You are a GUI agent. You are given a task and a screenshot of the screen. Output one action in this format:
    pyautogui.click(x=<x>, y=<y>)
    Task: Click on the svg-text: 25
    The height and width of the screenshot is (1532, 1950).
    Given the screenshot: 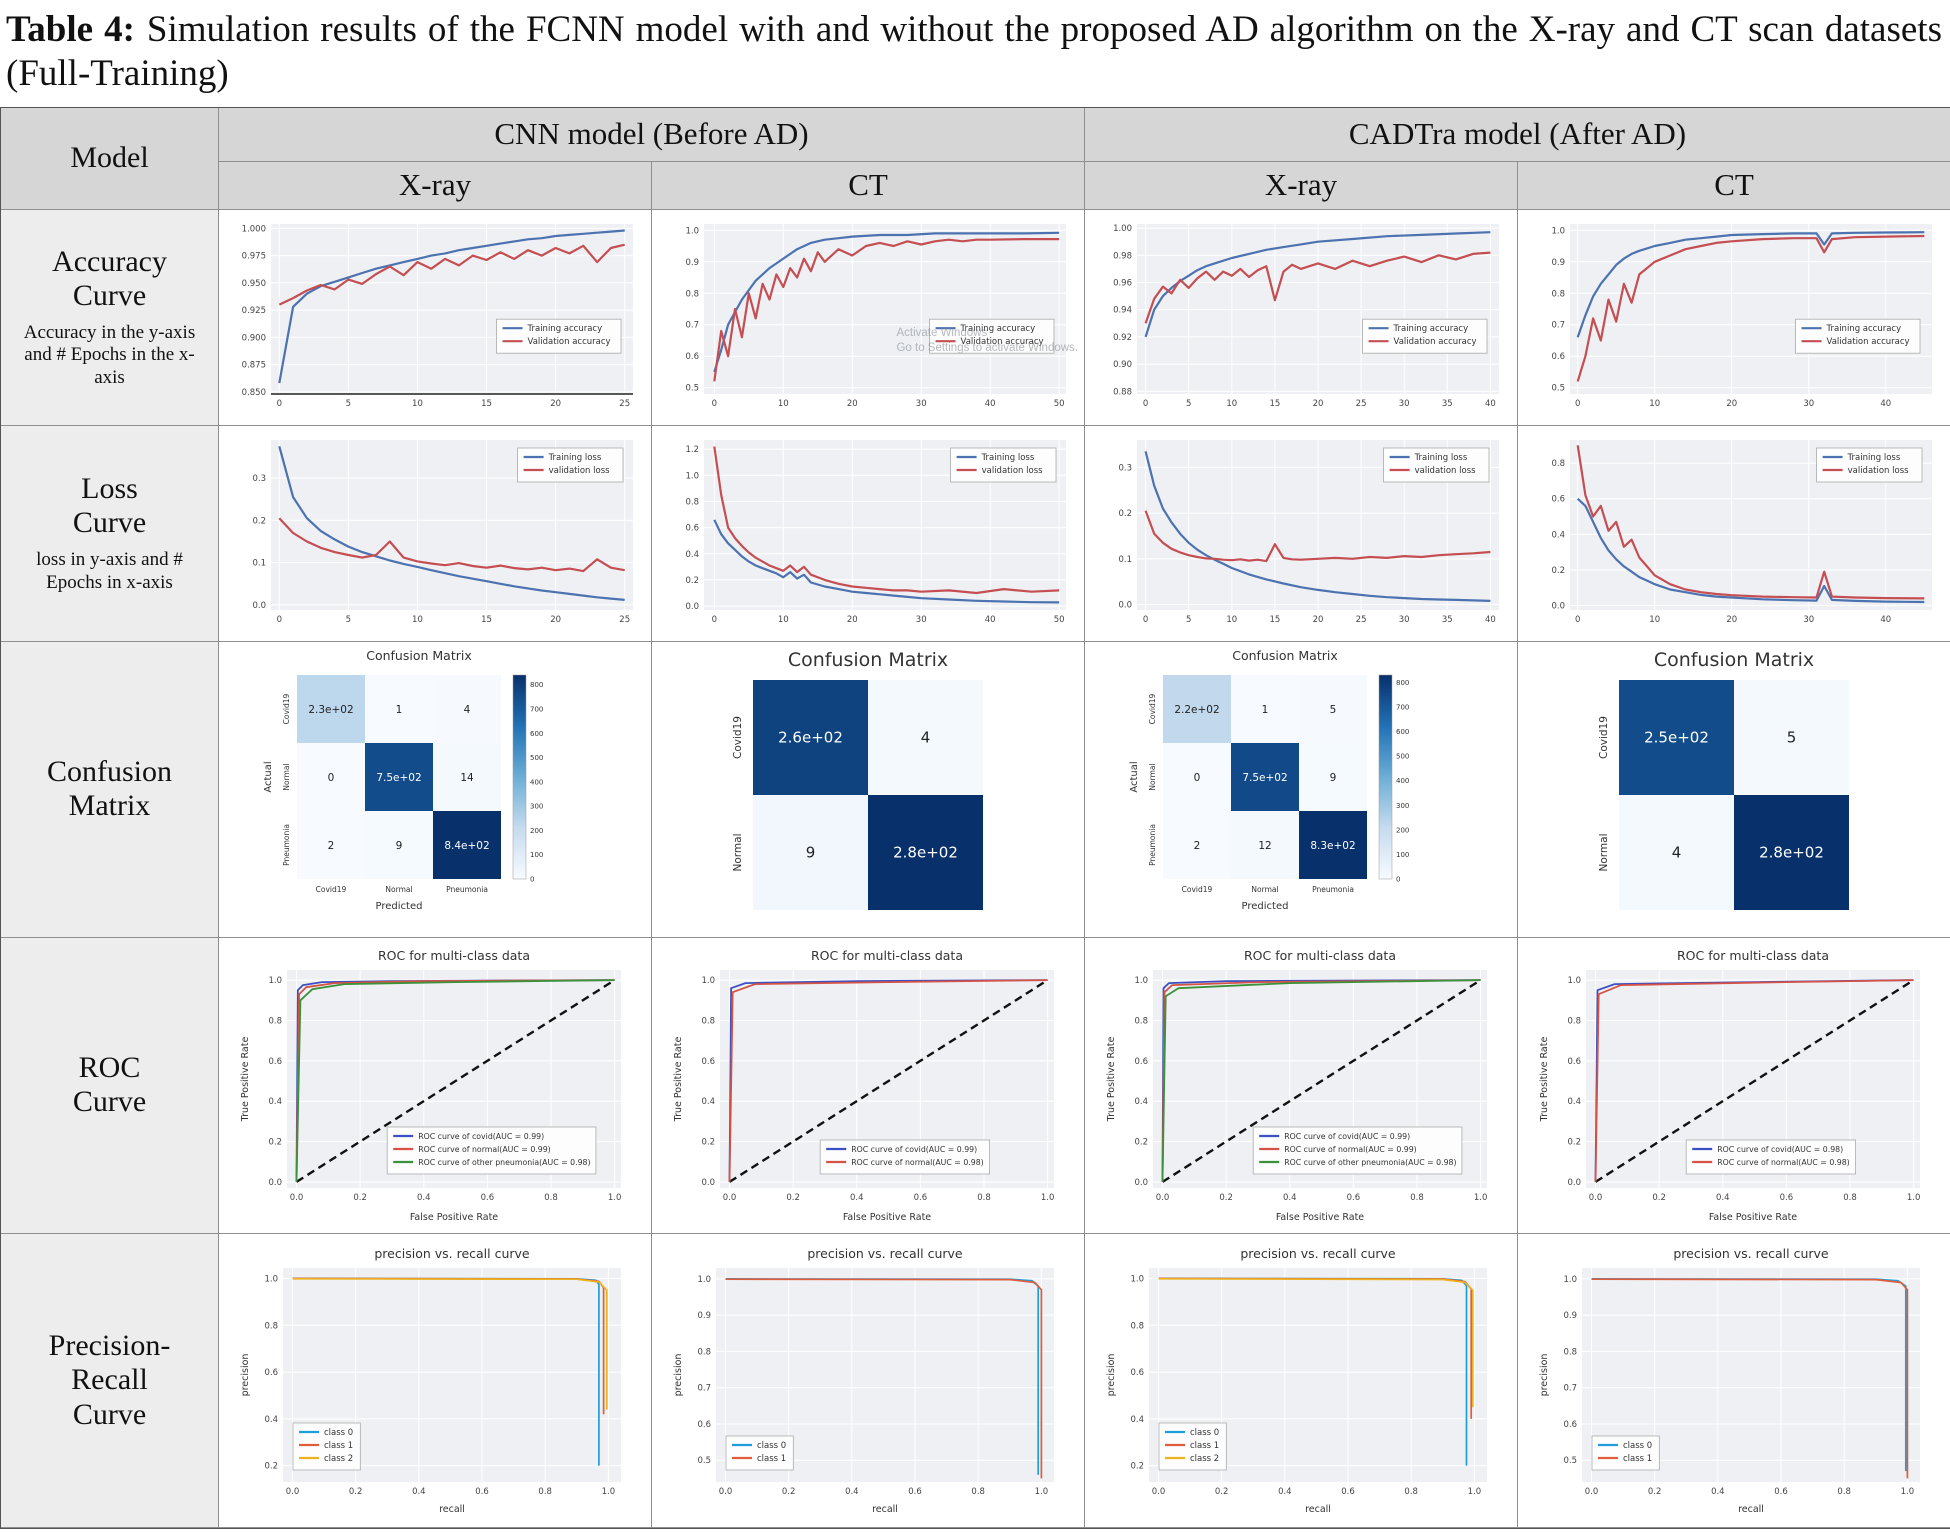 What is the action you would take?
    pyautogui.click(x=1361, y=620)
    